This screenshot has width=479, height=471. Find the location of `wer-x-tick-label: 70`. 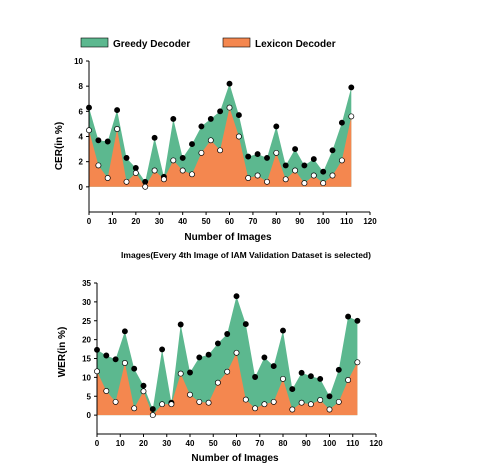

wer-x-tick-label: 70 is located at coordinates (259, 443).